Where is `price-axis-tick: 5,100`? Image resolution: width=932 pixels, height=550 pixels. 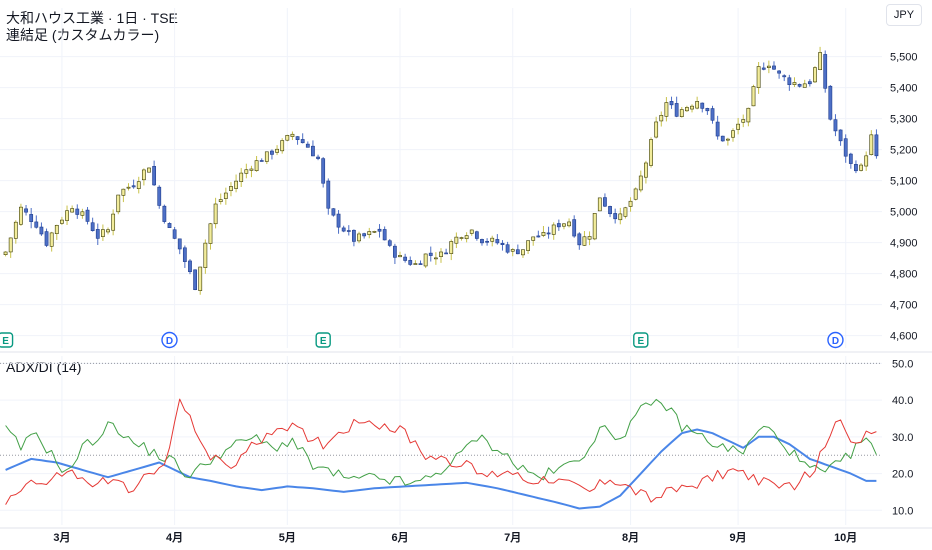 price-axis-tick: 5,100 is located at coordinates (904, 182).